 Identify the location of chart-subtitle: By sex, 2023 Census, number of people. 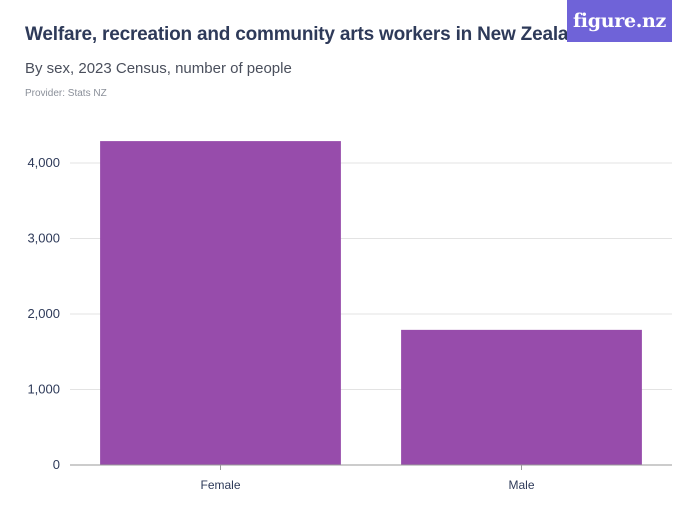
(158, 68).